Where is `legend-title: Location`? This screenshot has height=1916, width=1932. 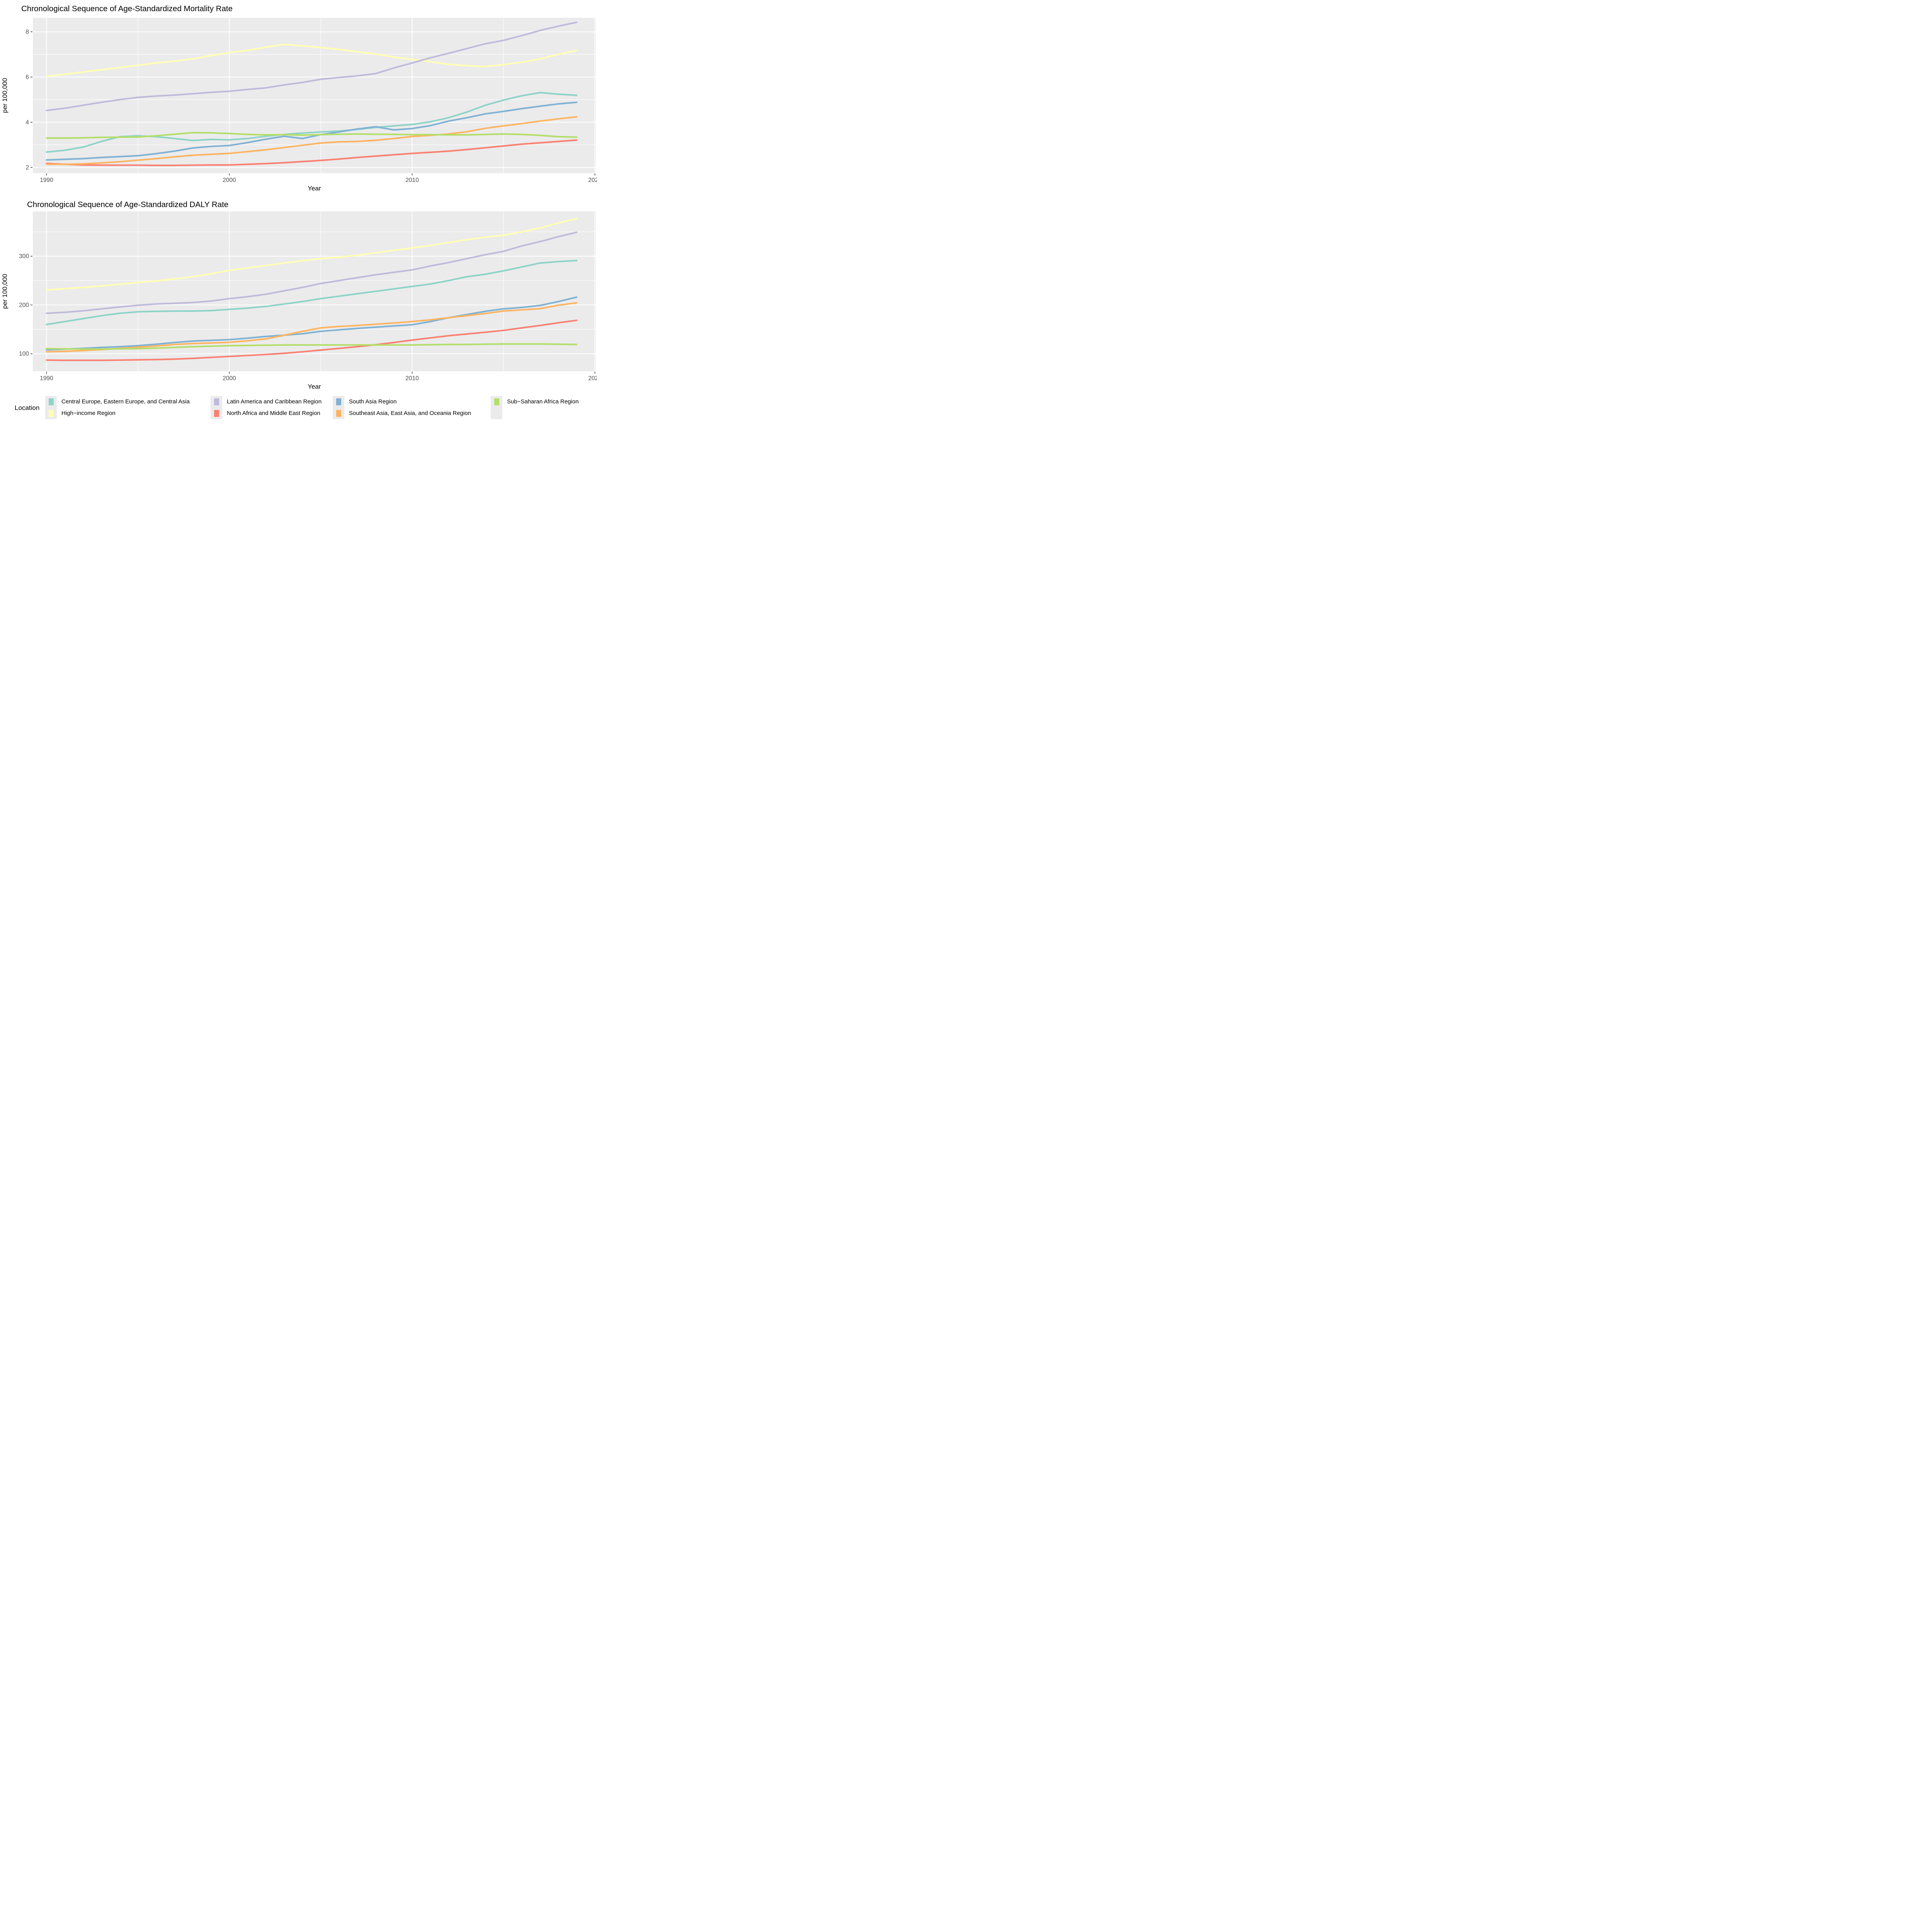 legend-title: Location is located at coordinates (27, 407).